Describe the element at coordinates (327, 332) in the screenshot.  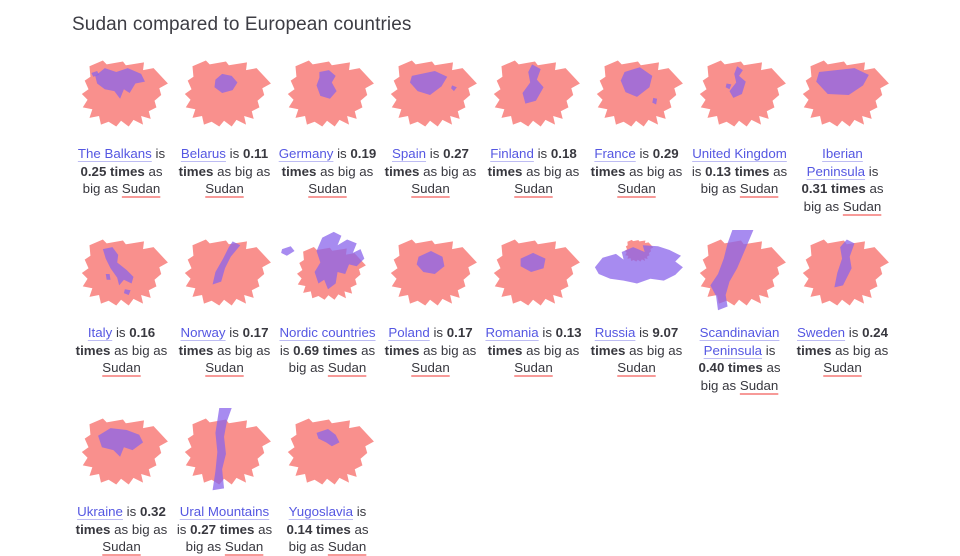
I see `country-link: Nordic countries` at that location.